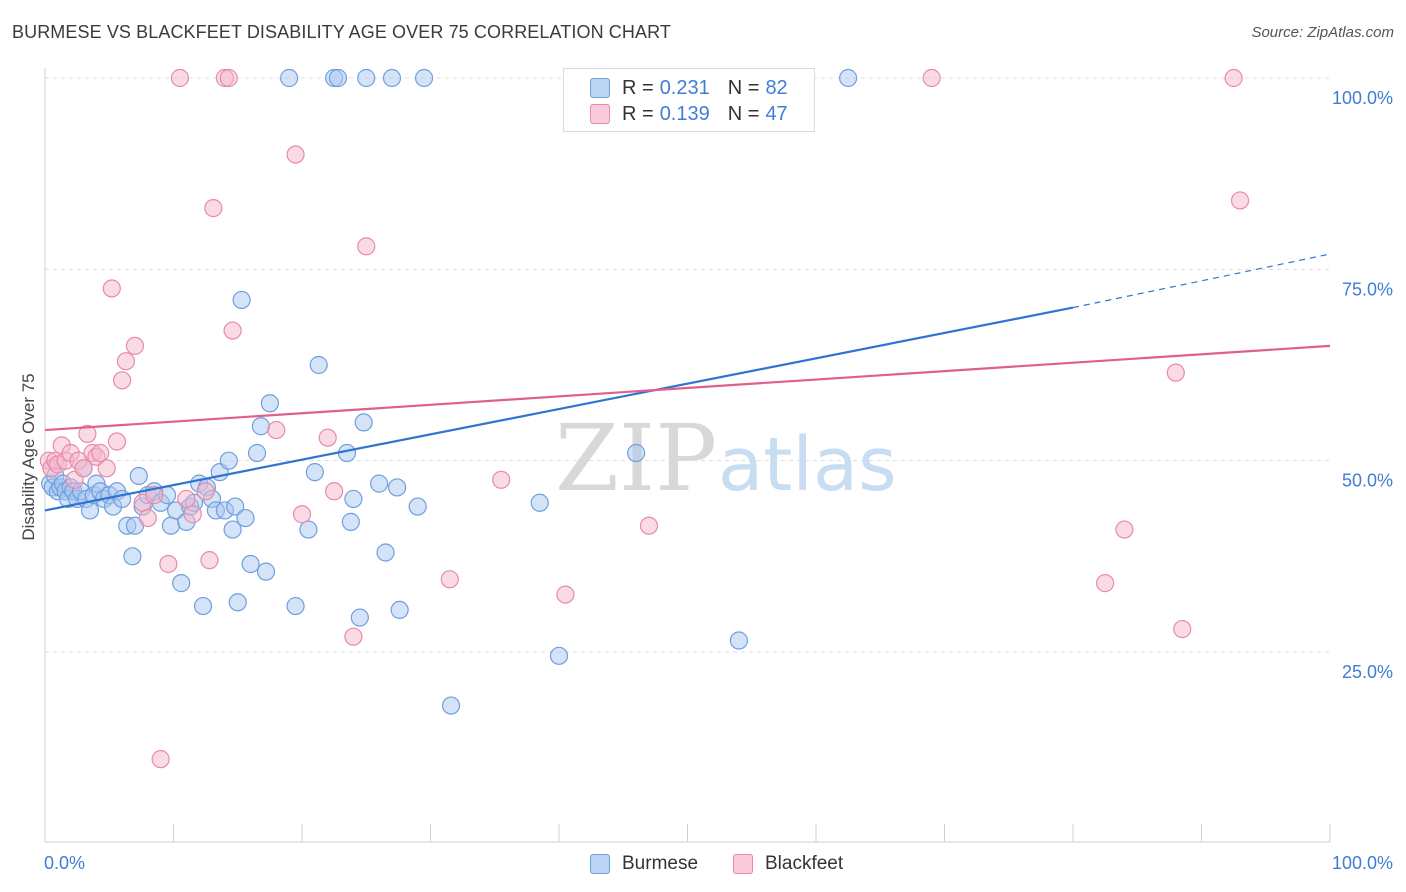 The height and width of the screenshot is (892, 1406). What do you see at coordinates (689, 114) in the screenshot?
I see `legend-row-blackfeet: R = 0.139 N = 47` at bounding box center [689, 114].